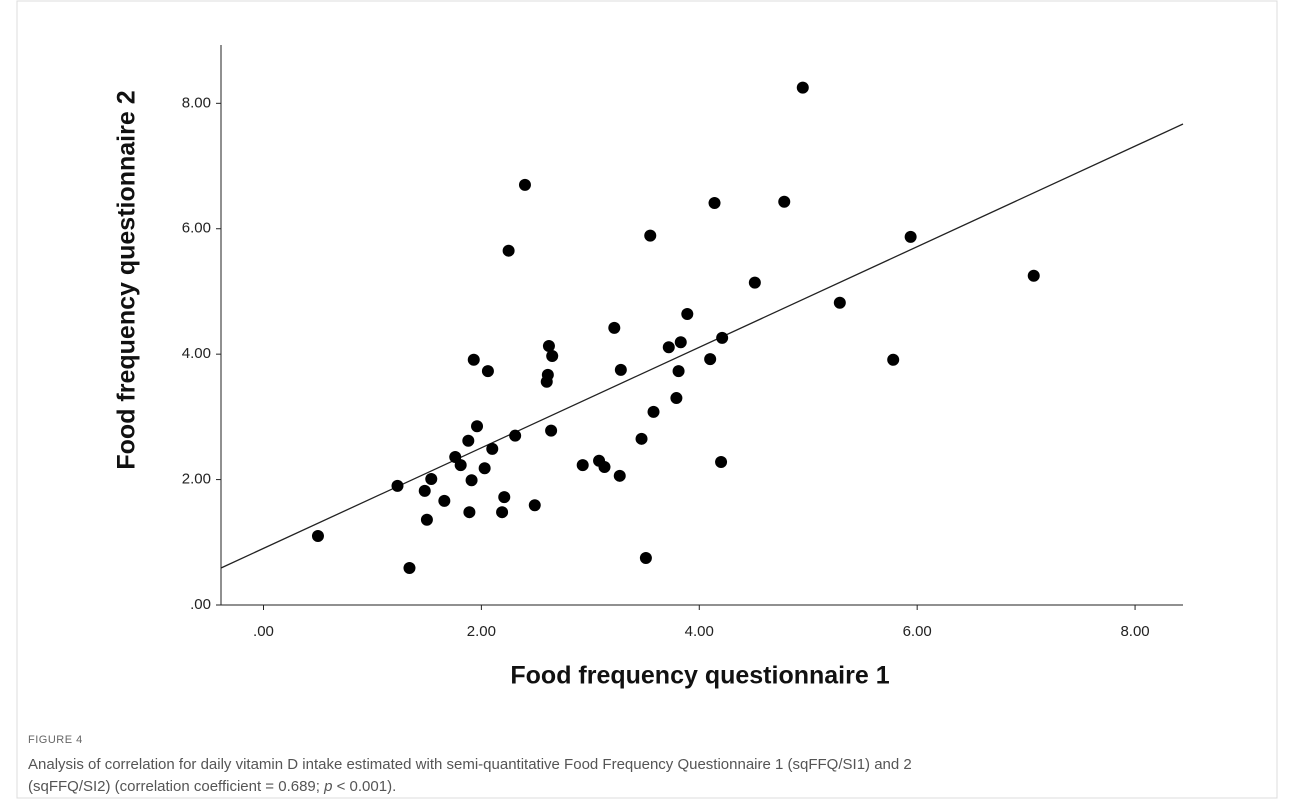  What do you see at coordinates (196, 228) in the screenshot?
I see `y-tick-label: 6.00` at bounding box center [196, 228].